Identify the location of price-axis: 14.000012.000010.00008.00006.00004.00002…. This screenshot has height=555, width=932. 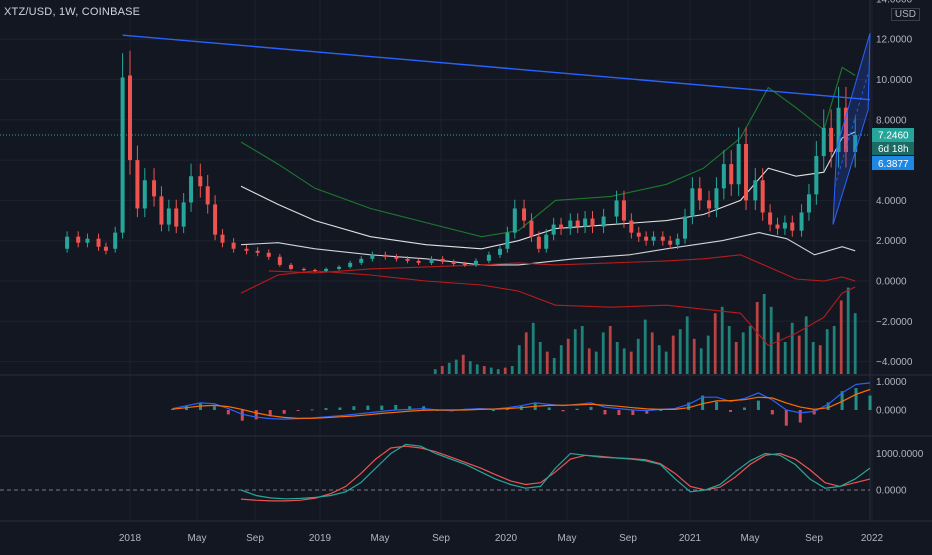
(894, 184).